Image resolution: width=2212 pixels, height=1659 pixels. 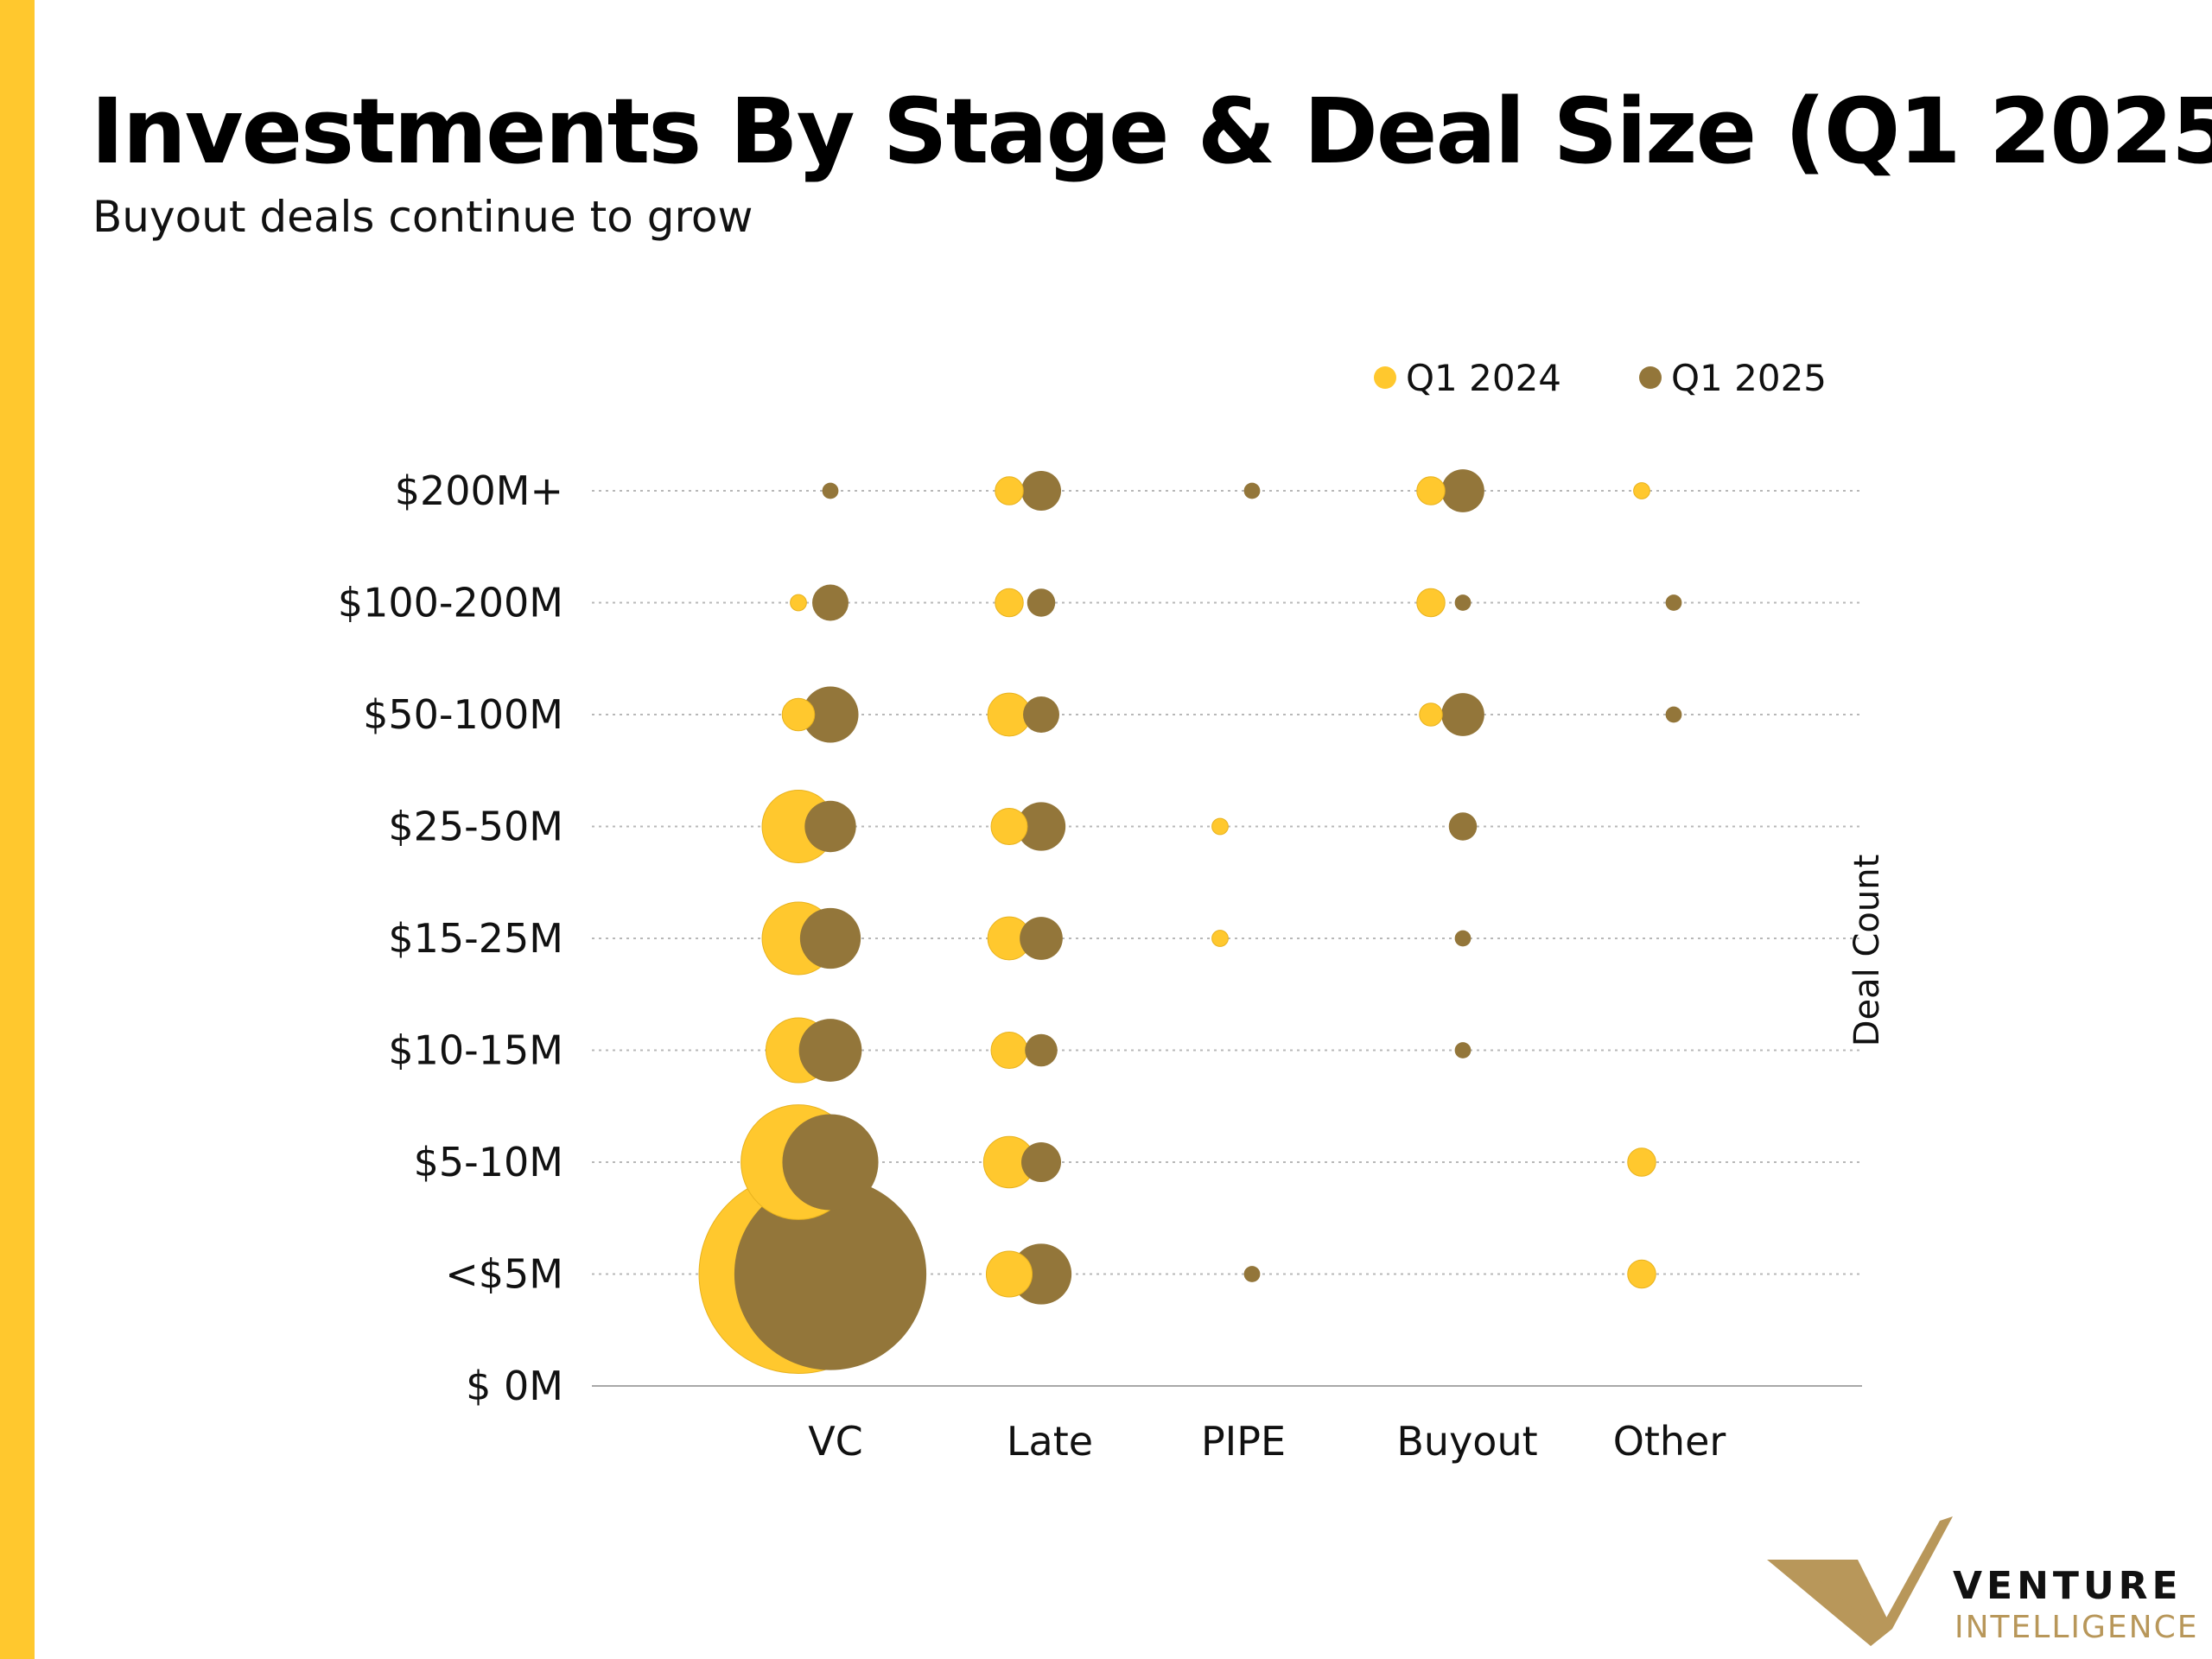 I want to click on bubble-q1-2025-vc-25-50m, so click(x=830, y=826).